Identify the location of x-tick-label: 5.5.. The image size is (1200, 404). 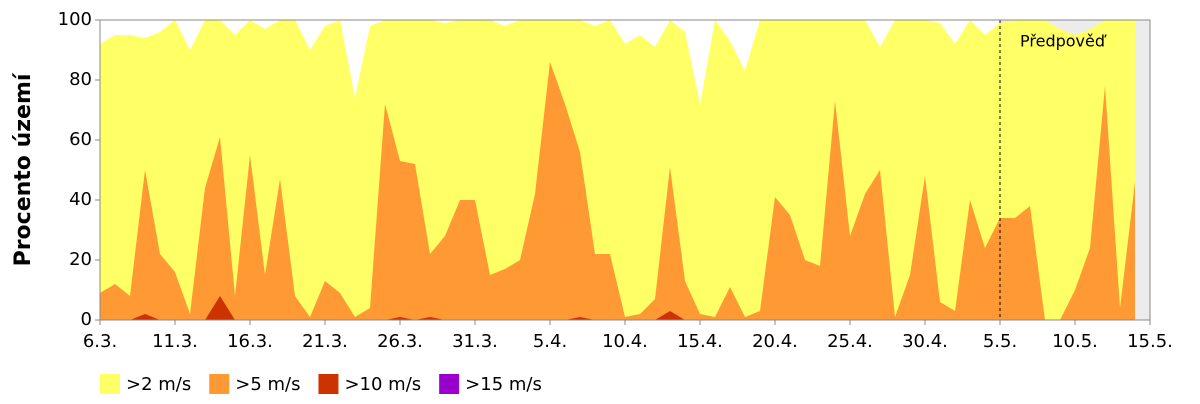
(1000, 341).